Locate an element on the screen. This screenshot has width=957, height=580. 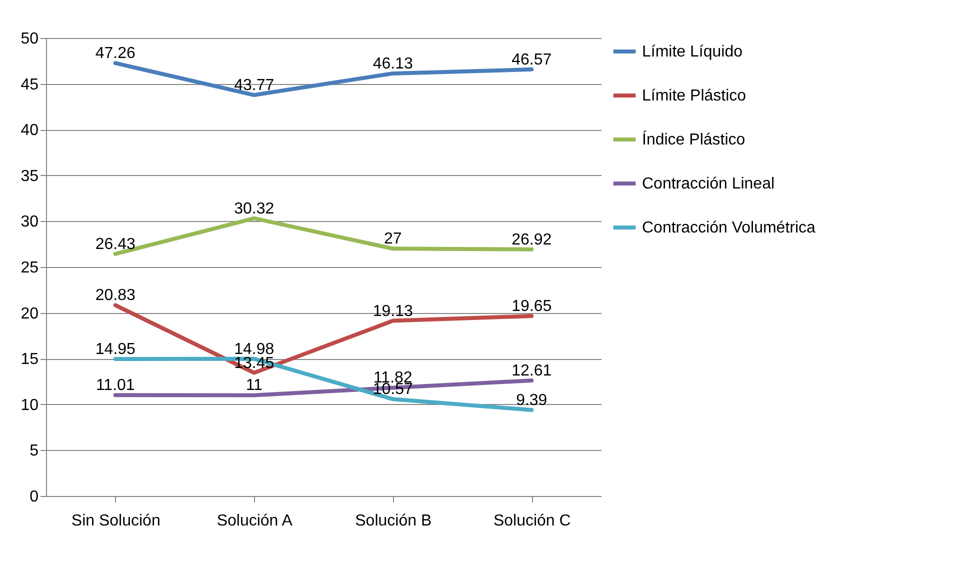
x-tick-label: Solución C is located at coordinates (532, 521).